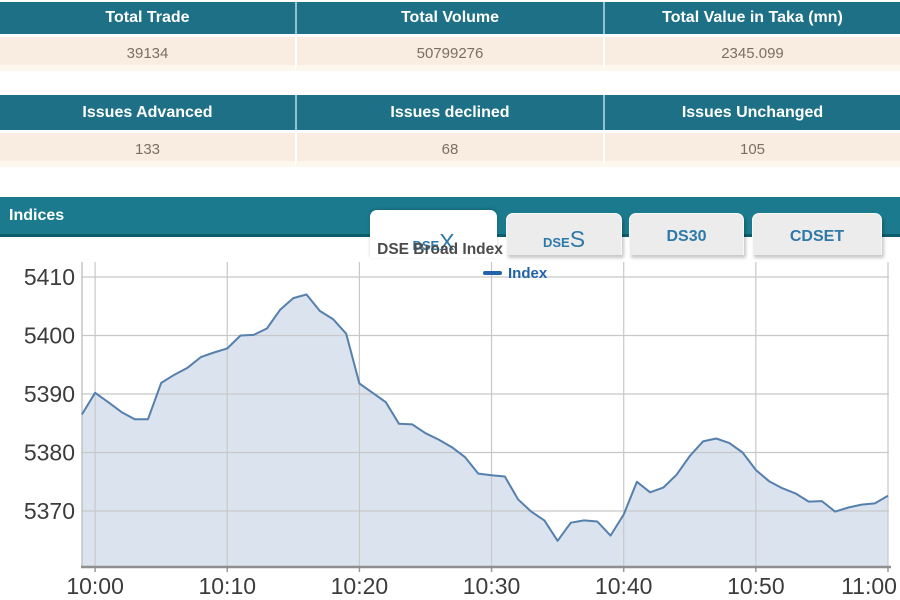 This screenshot has height=600, width=900. Describe the element at coordinates (95, 586) in the screenshot. I see `x-tick-label: 10:00` at that location.